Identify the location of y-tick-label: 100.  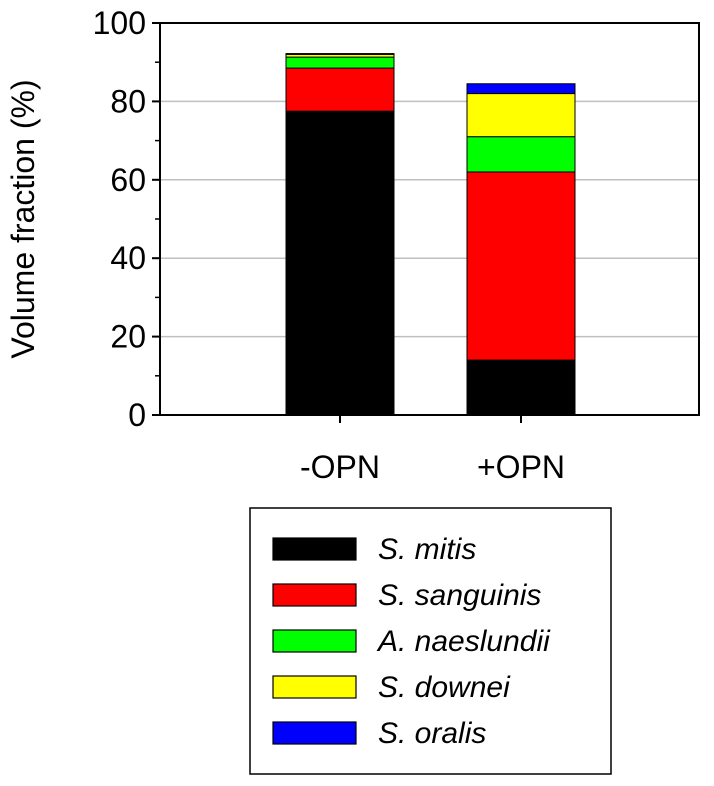
(119, 23).